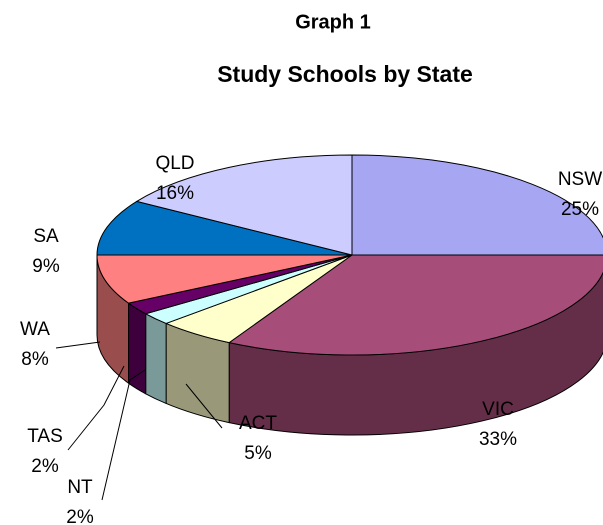  Describe the element at coordinates (258, 453) in the screenshot. I see `slice-value-label: 5%` at that location.